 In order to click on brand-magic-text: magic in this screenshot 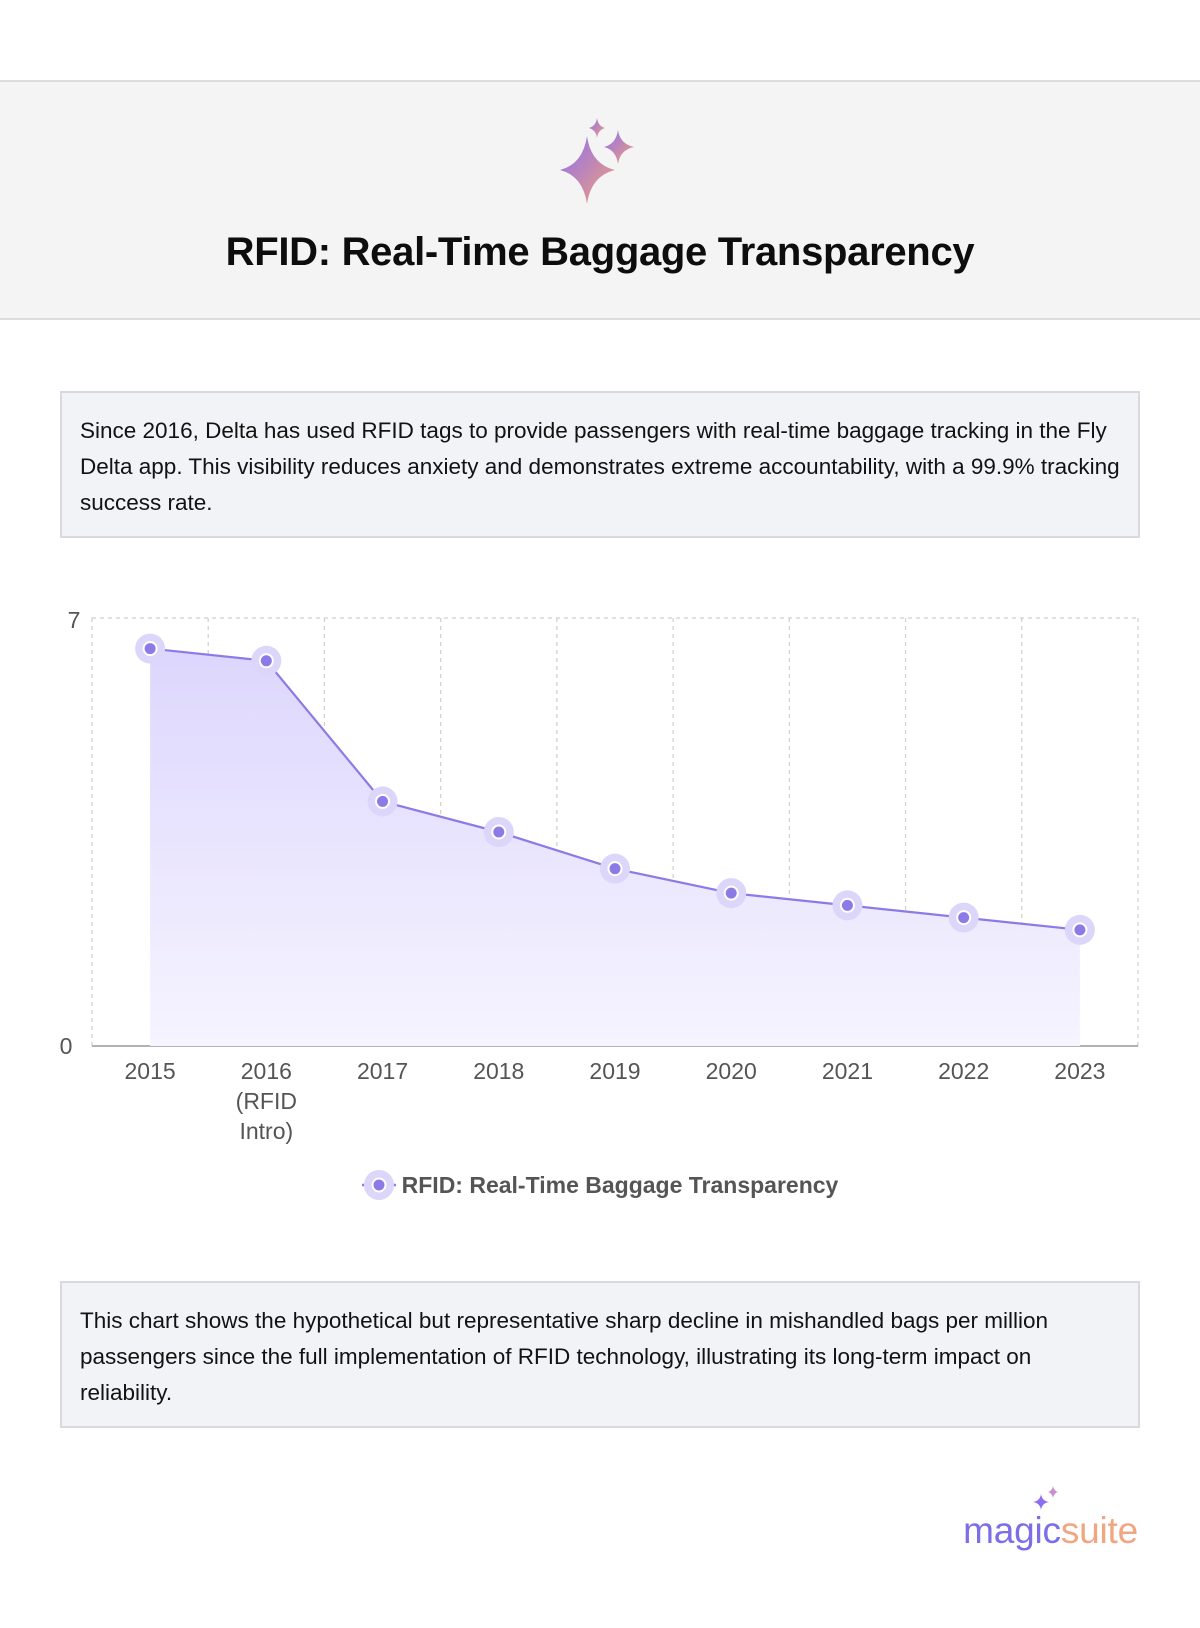, I will do `click(1012, 1530)`.